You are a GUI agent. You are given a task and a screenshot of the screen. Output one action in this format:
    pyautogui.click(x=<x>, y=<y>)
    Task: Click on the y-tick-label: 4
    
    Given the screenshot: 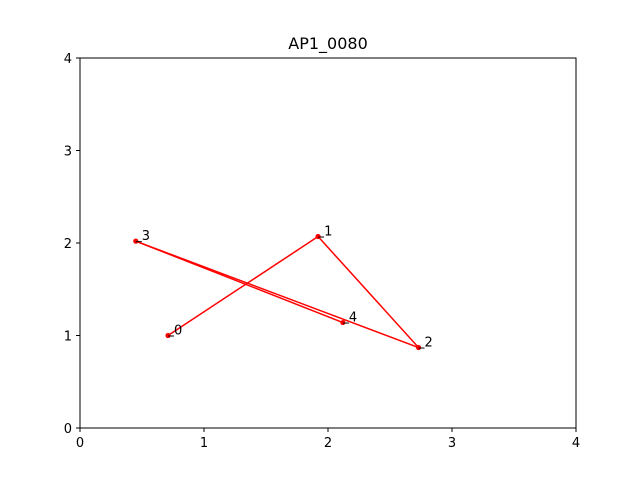 What is the action you would take?
    pyautogui.click(x=68, y=59)
    